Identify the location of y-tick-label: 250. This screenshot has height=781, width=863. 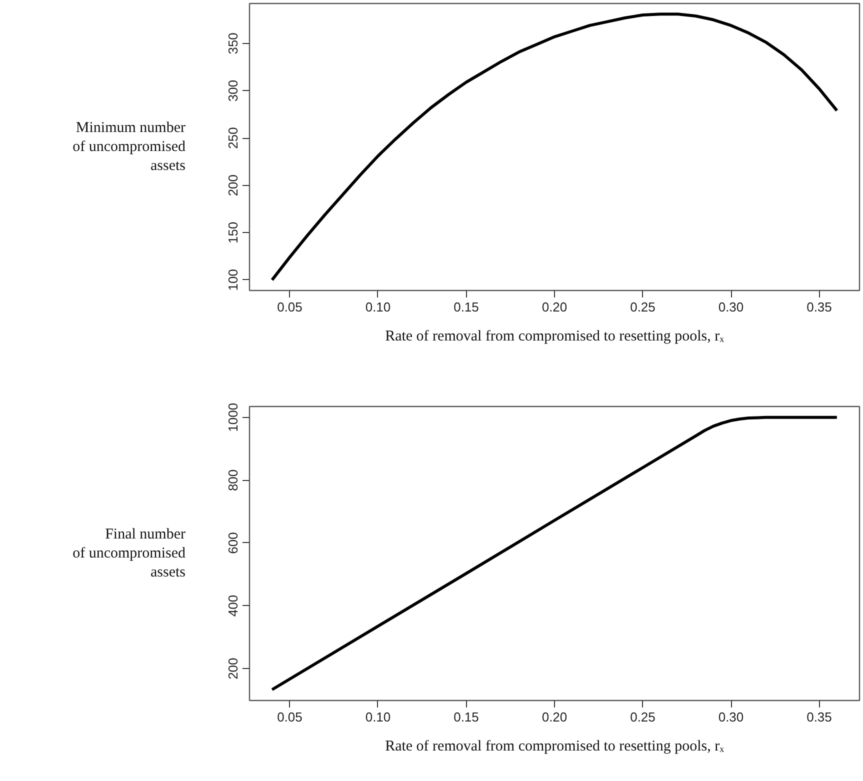
(233, 138).